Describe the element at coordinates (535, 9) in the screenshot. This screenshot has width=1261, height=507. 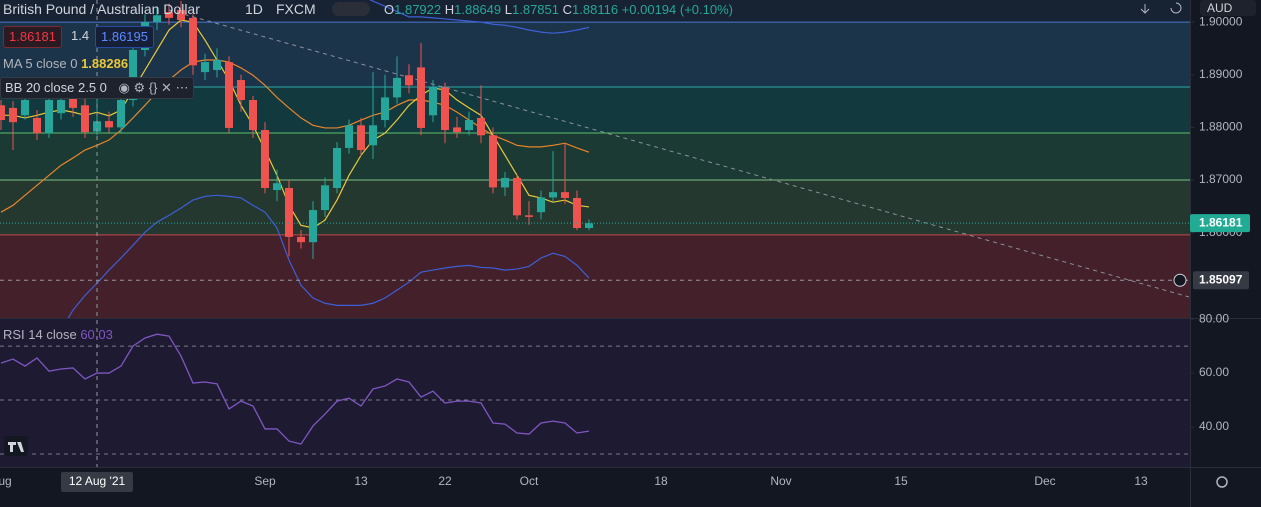
I see `legend-value: 1.87851` at that location.